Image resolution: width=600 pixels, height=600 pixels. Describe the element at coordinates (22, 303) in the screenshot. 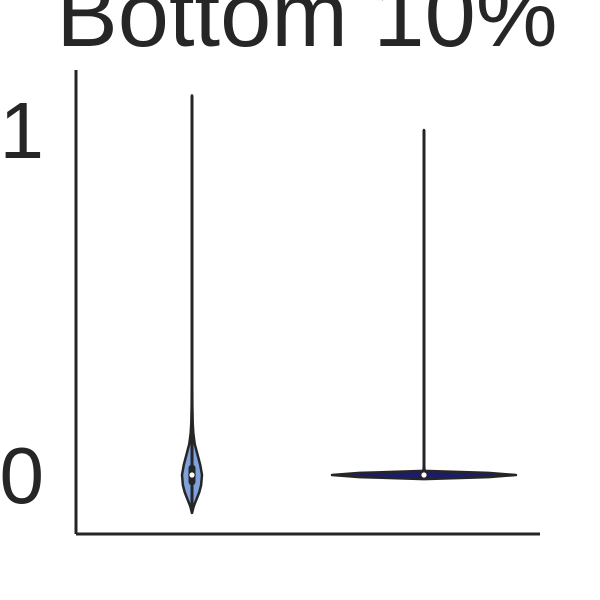

I see `y-tick-labels: 01` at that location.